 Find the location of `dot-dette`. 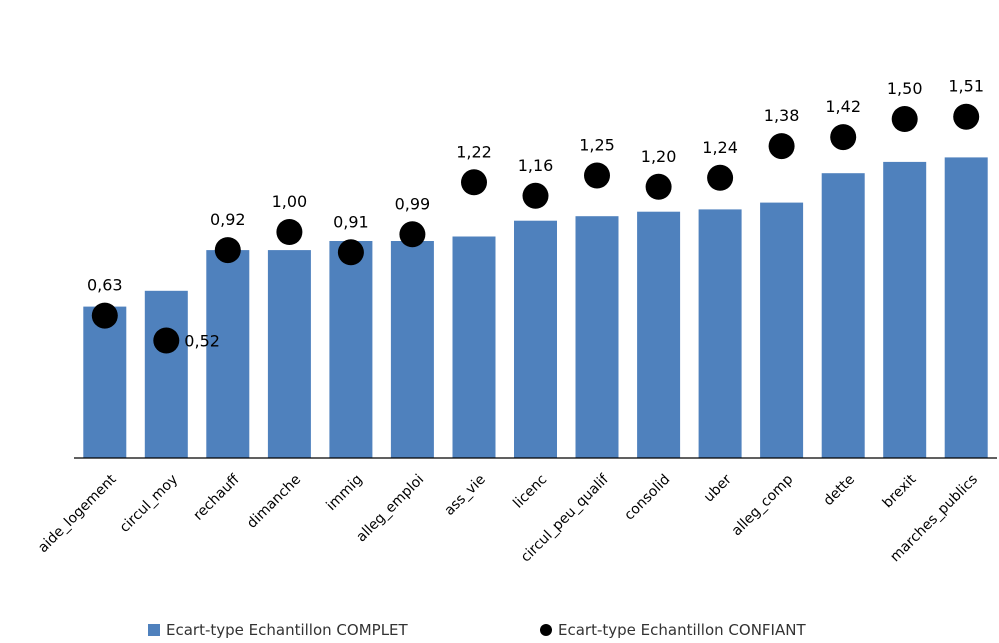

dot-dette is located at coordinates (843, 137).